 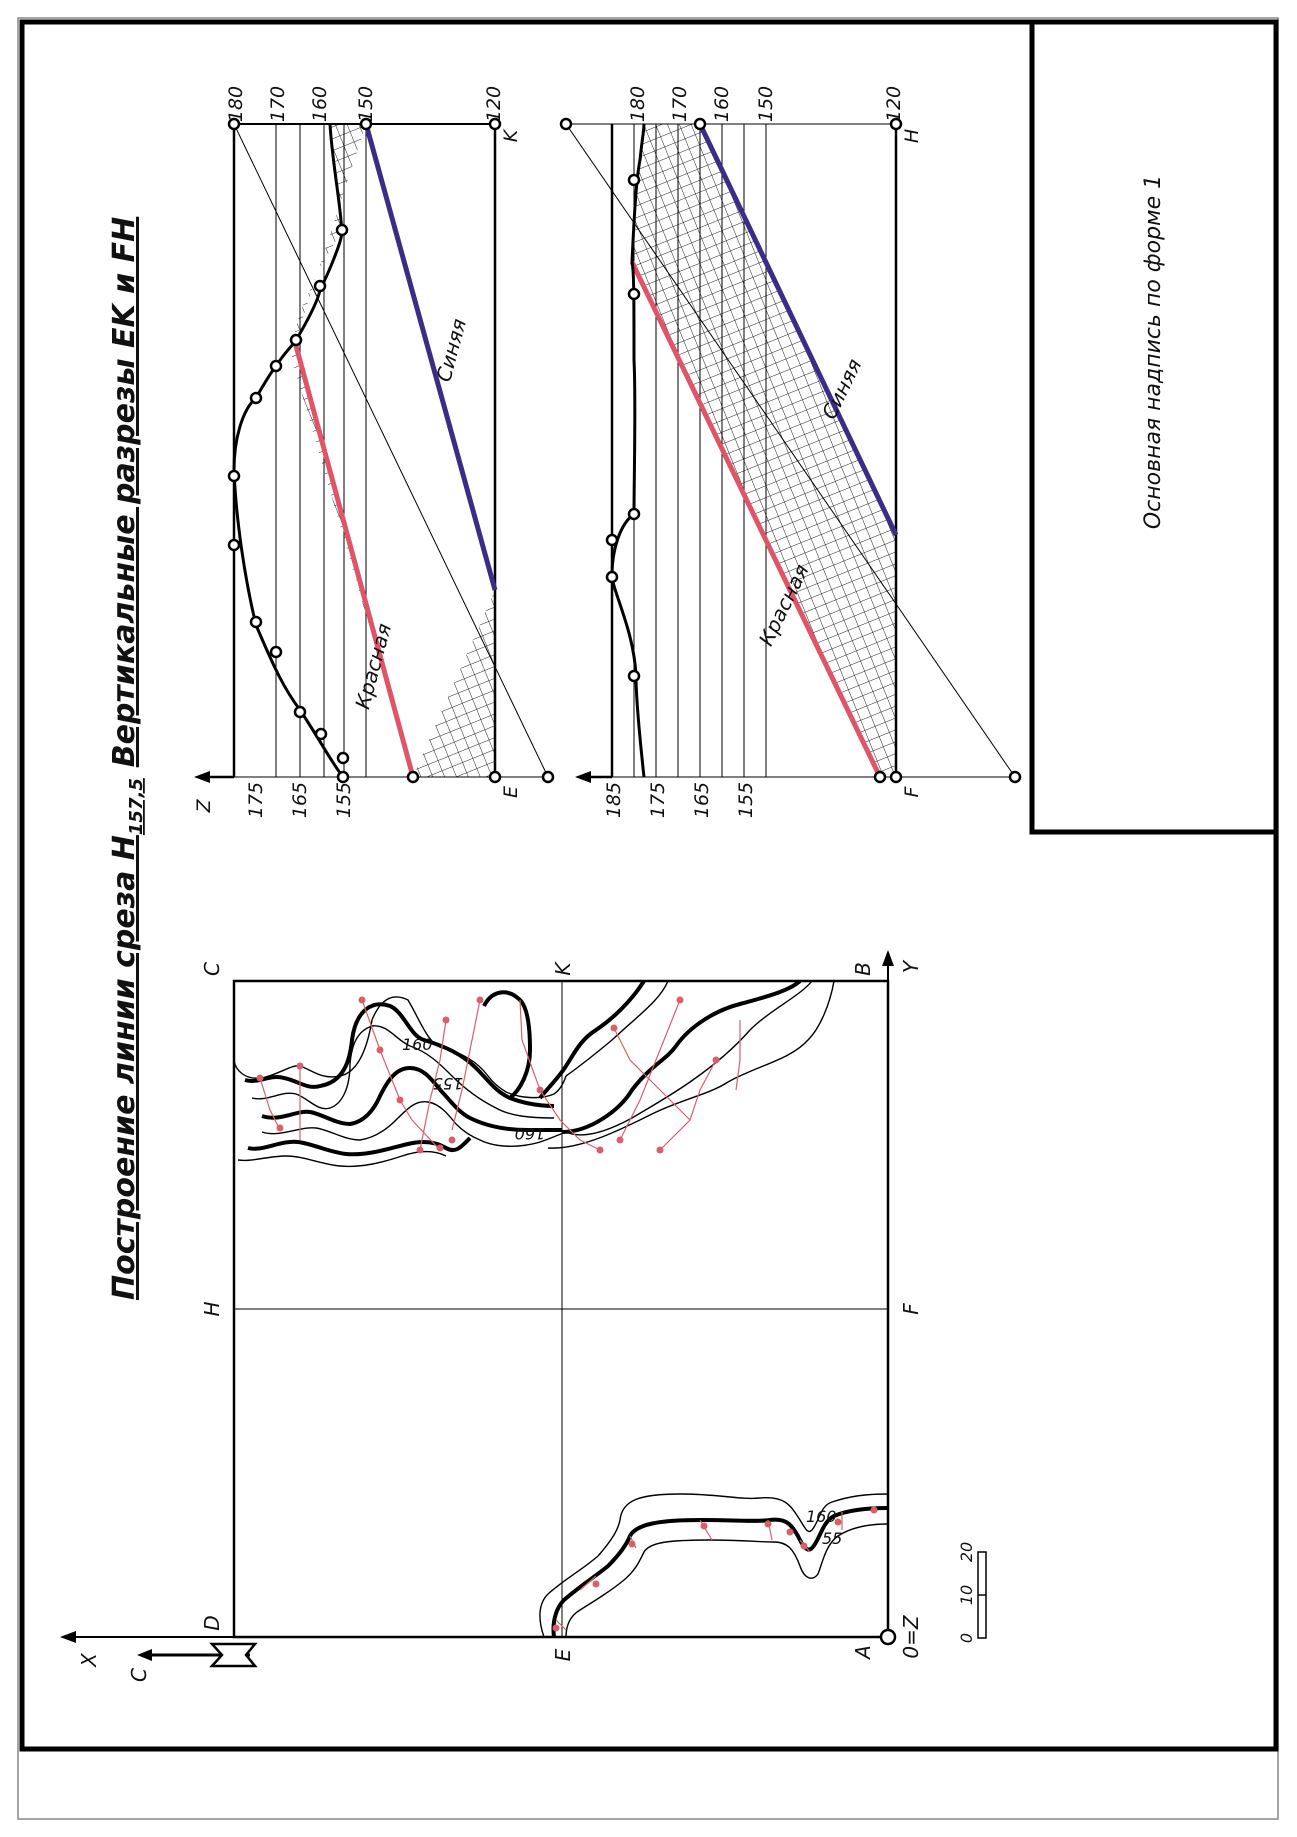 What do you see at coordinates (863, 1653) in the screenshot?
I see `corner-a: A` at bounding box center [863, 1653].